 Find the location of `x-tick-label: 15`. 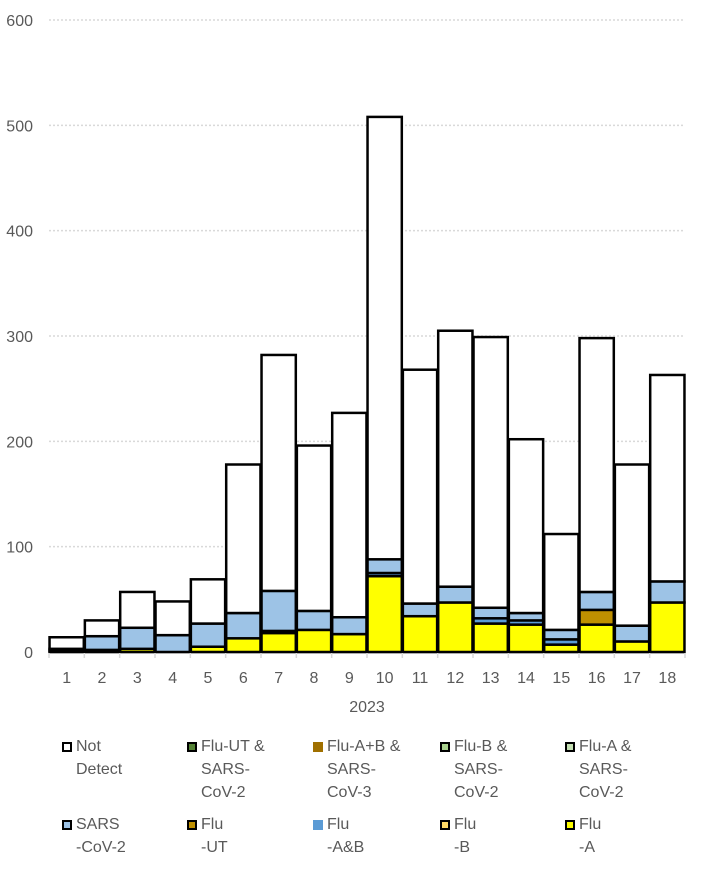

x-tick-label: 15 is located at coordinates (561, 678).